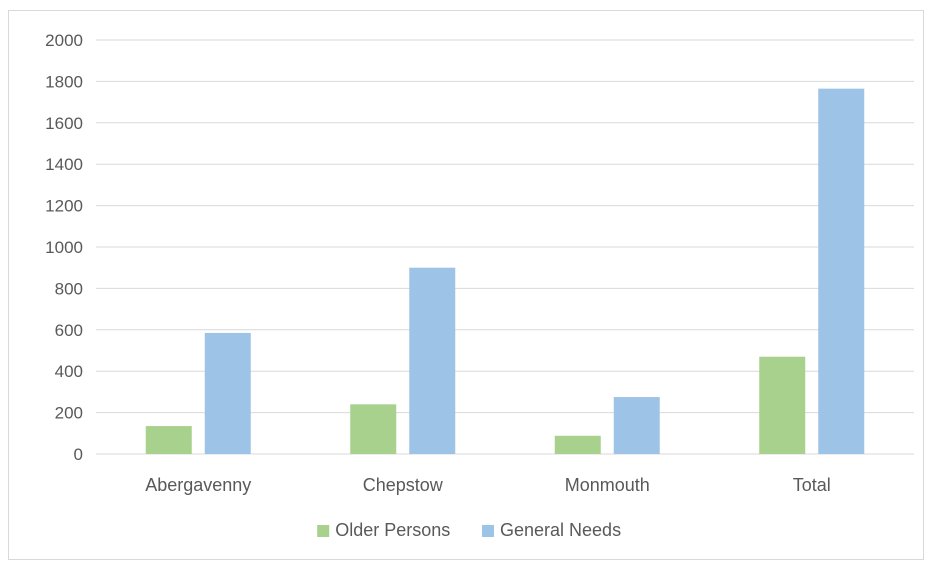 Image resolution: width=928 pixels, height=566 pixels. I want to click on bar-older-persons-monmouth, so click(577, 444).